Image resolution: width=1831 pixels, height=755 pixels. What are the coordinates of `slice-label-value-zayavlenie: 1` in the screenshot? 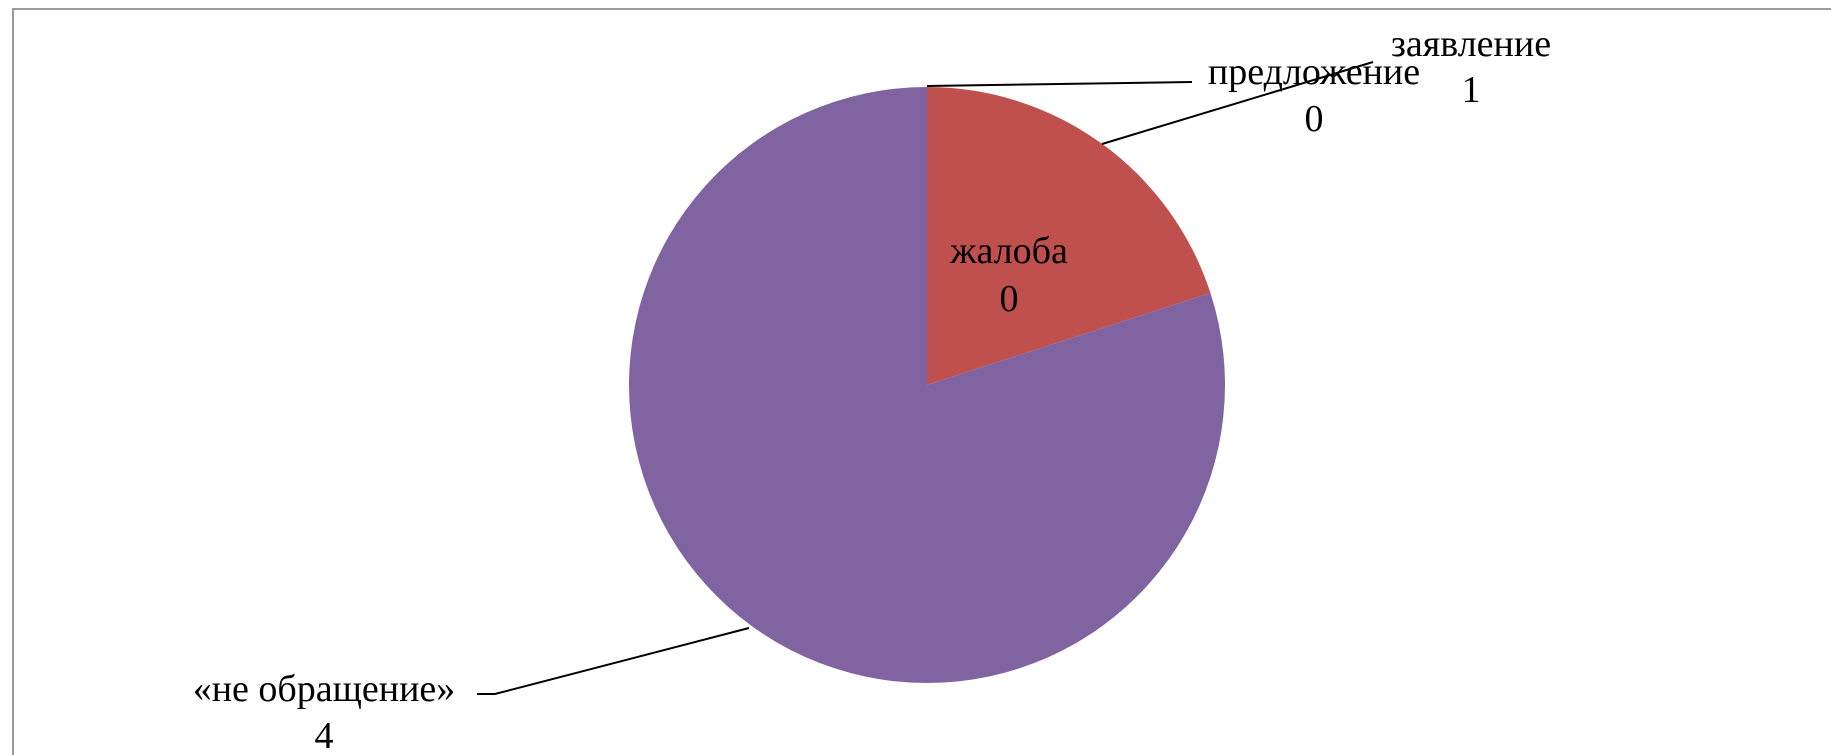 It's located at (1471, 90).